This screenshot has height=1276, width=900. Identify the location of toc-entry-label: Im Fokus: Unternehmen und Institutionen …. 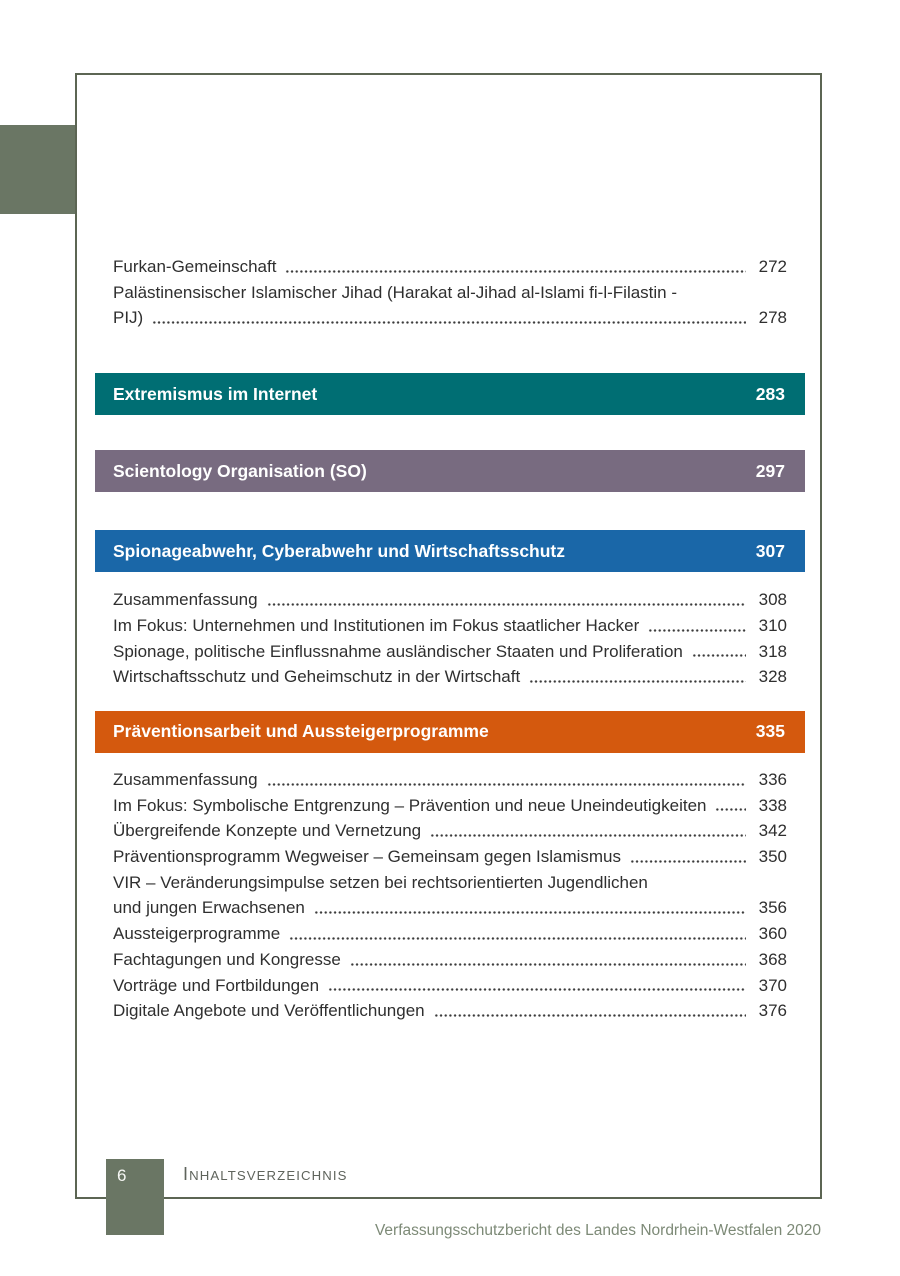
(376, 625).